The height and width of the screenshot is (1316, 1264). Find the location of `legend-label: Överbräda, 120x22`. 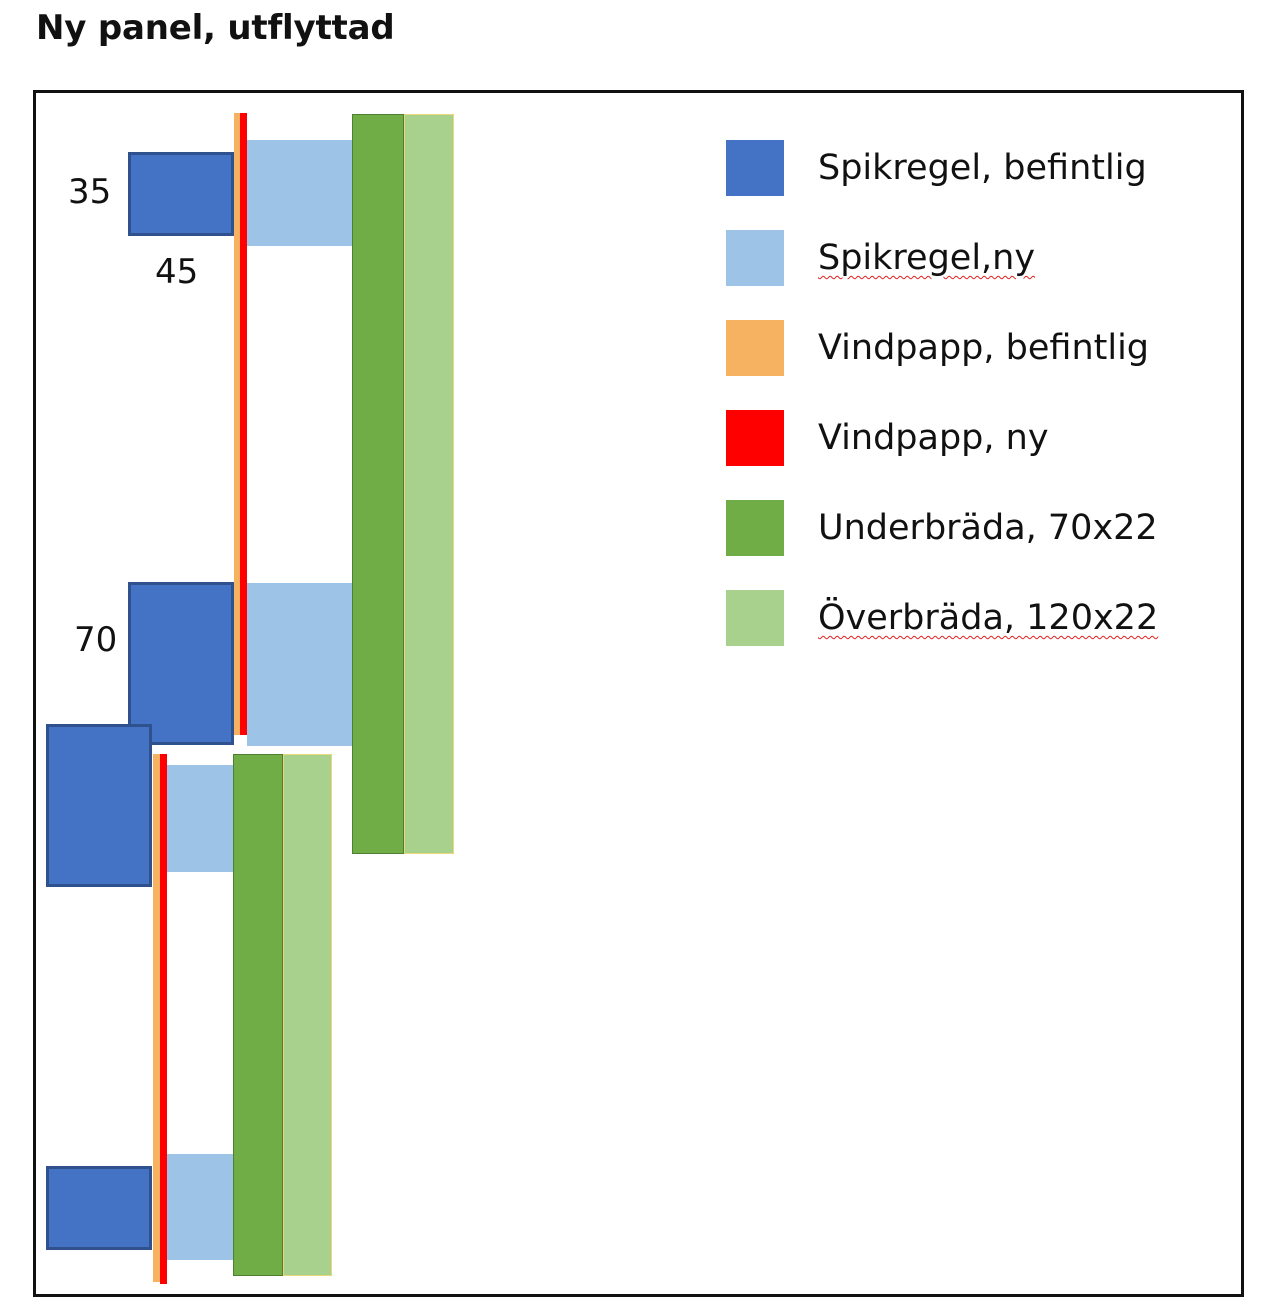

legend-label: Överbräda, 120x22 is located at coordinates (988, 618).